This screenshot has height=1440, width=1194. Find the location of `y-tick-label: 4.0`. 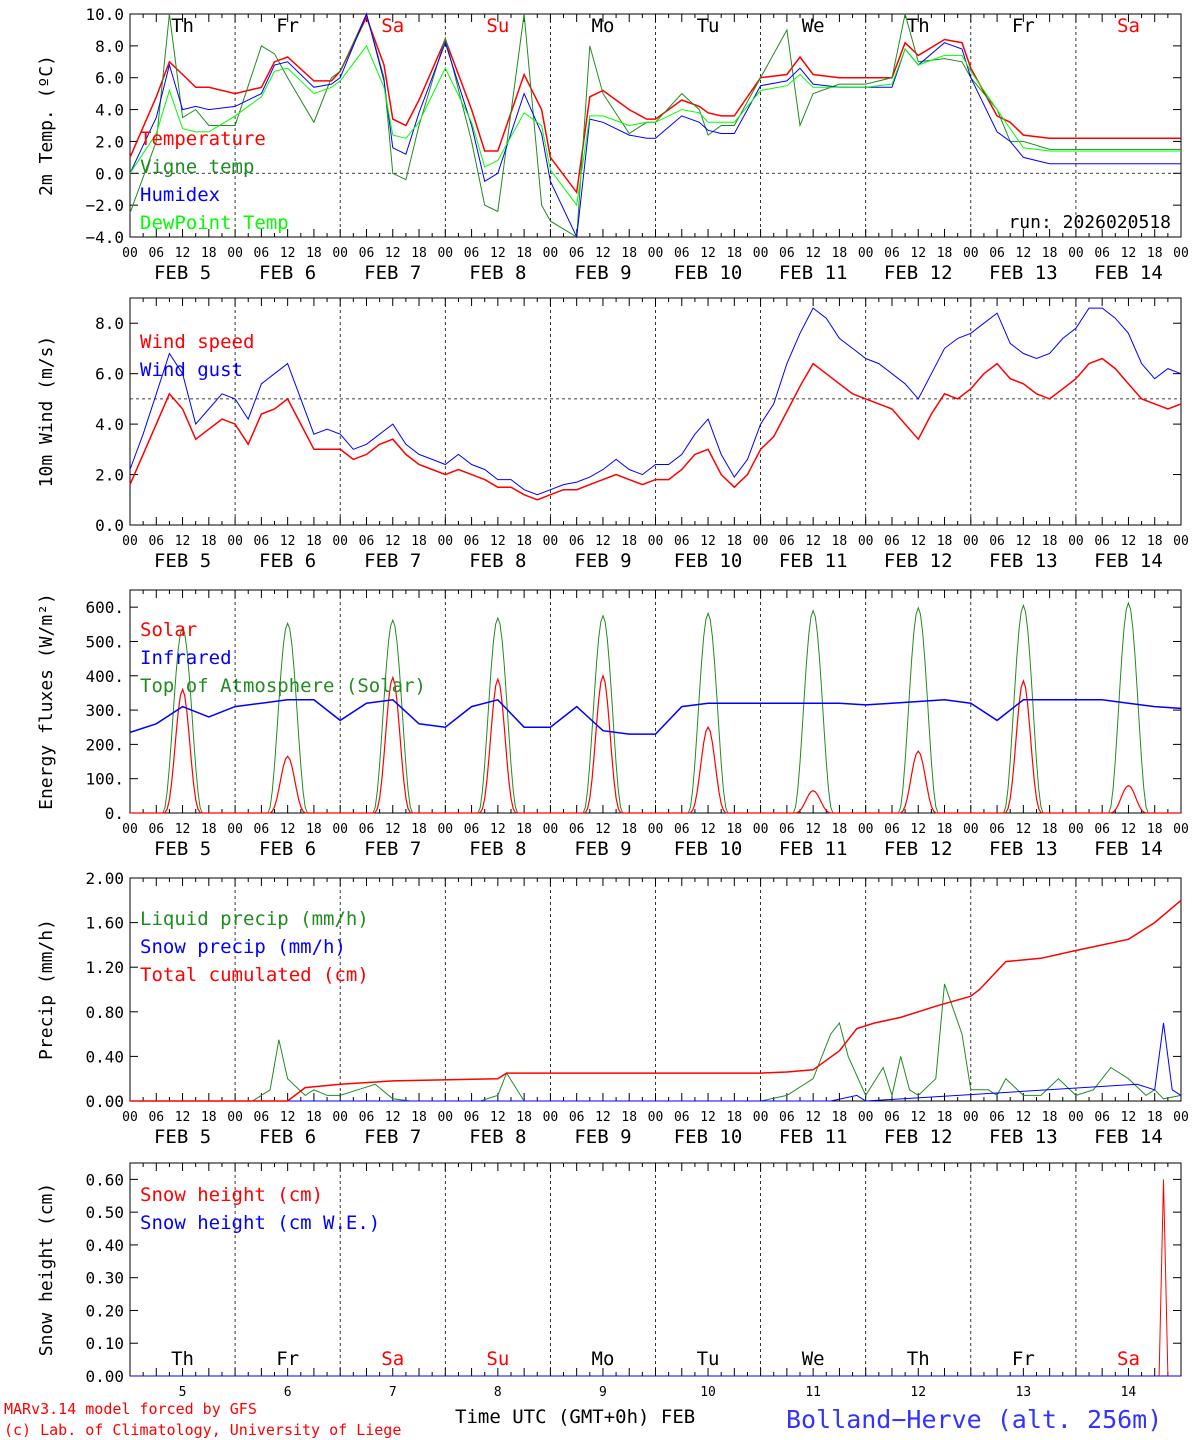

y-tick-label: 4.0 is located at coordinates (109, 424).